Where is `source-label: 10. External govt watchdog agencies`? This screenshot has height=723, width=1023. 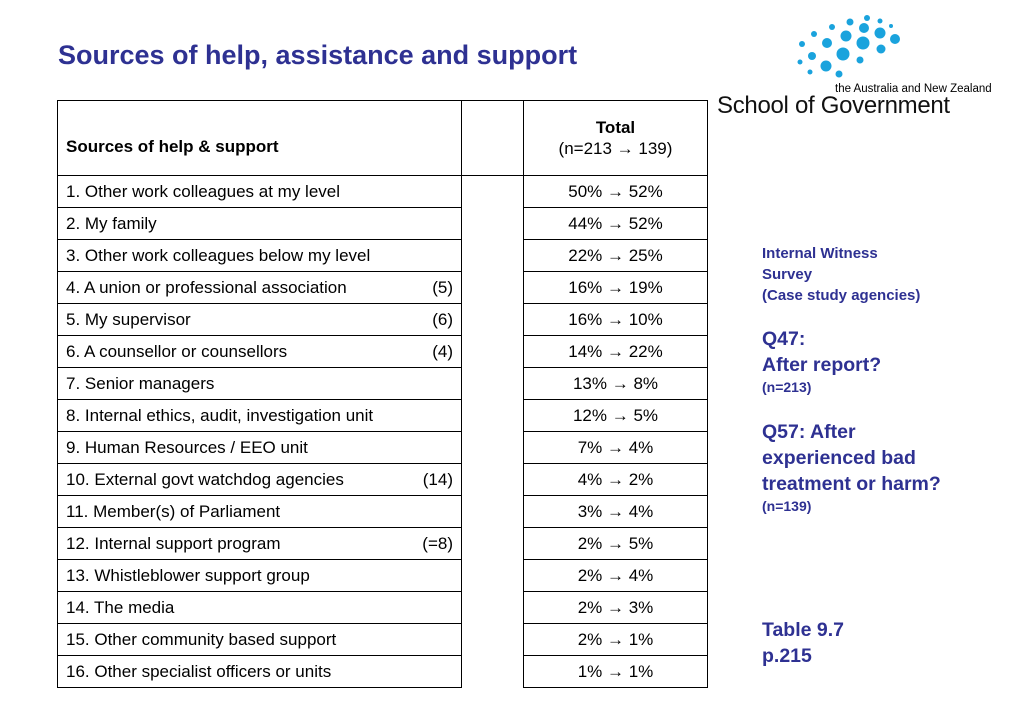
source-label: 10. External govt watchdog agencies is located at coordinates (205, 479).